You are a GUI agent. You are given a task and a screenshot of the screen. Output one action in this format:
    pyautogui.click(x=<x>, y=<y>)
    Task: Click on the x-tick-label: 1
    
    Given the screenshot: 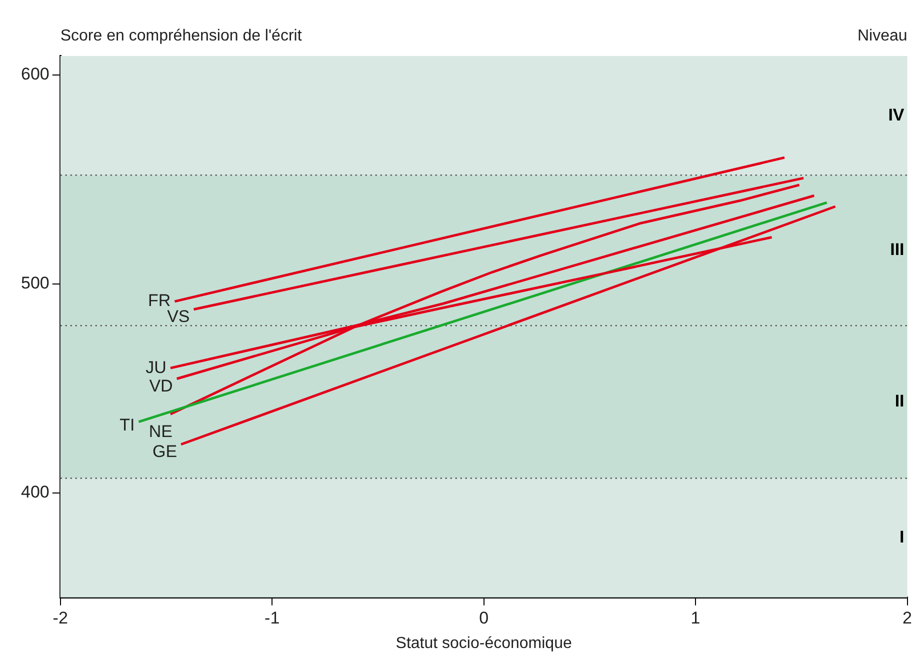 What is the action you would take?
    pyautogui.click(x=695, y=618)
    